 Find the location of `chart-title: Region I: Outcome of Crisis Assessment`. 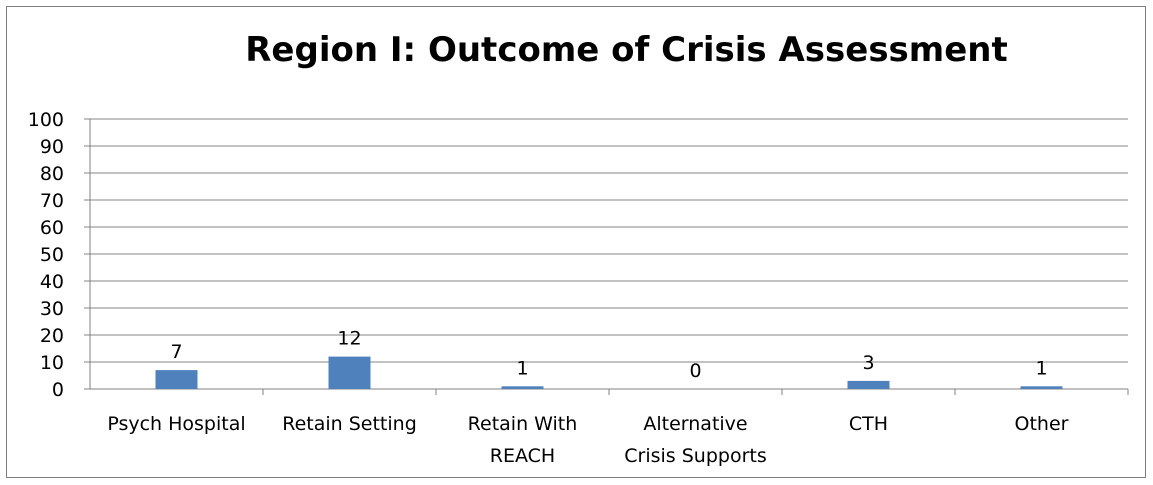

chart-title: Region I: Outcome of Crisis Assessment is located at coordinates (626, 50).